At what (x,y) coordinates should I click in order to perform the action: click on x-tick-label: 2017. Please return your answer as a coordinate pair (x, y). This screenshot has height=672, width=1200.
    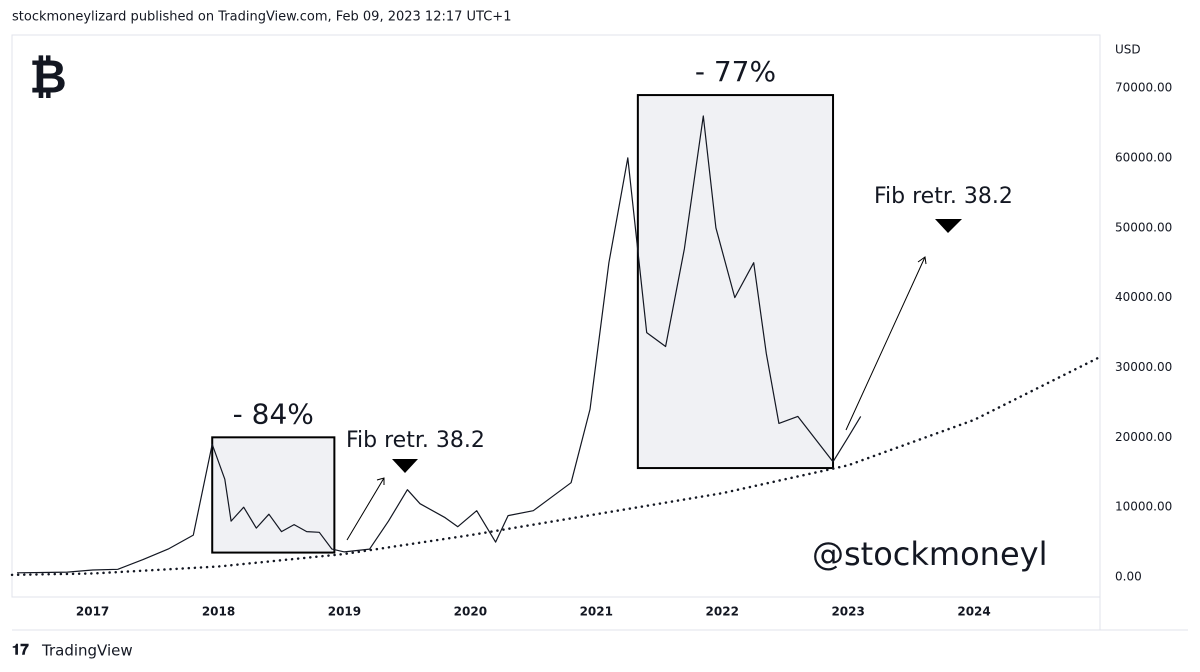
    Looking at the image, I should click on (92, 612).